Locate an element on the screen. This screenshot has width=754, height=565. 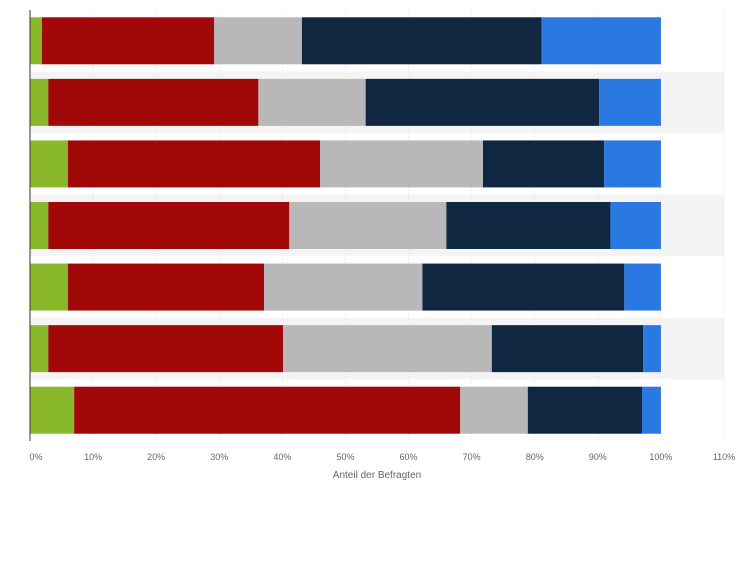
bar-segment-row7-series1 is located at coordinates (52, 410).